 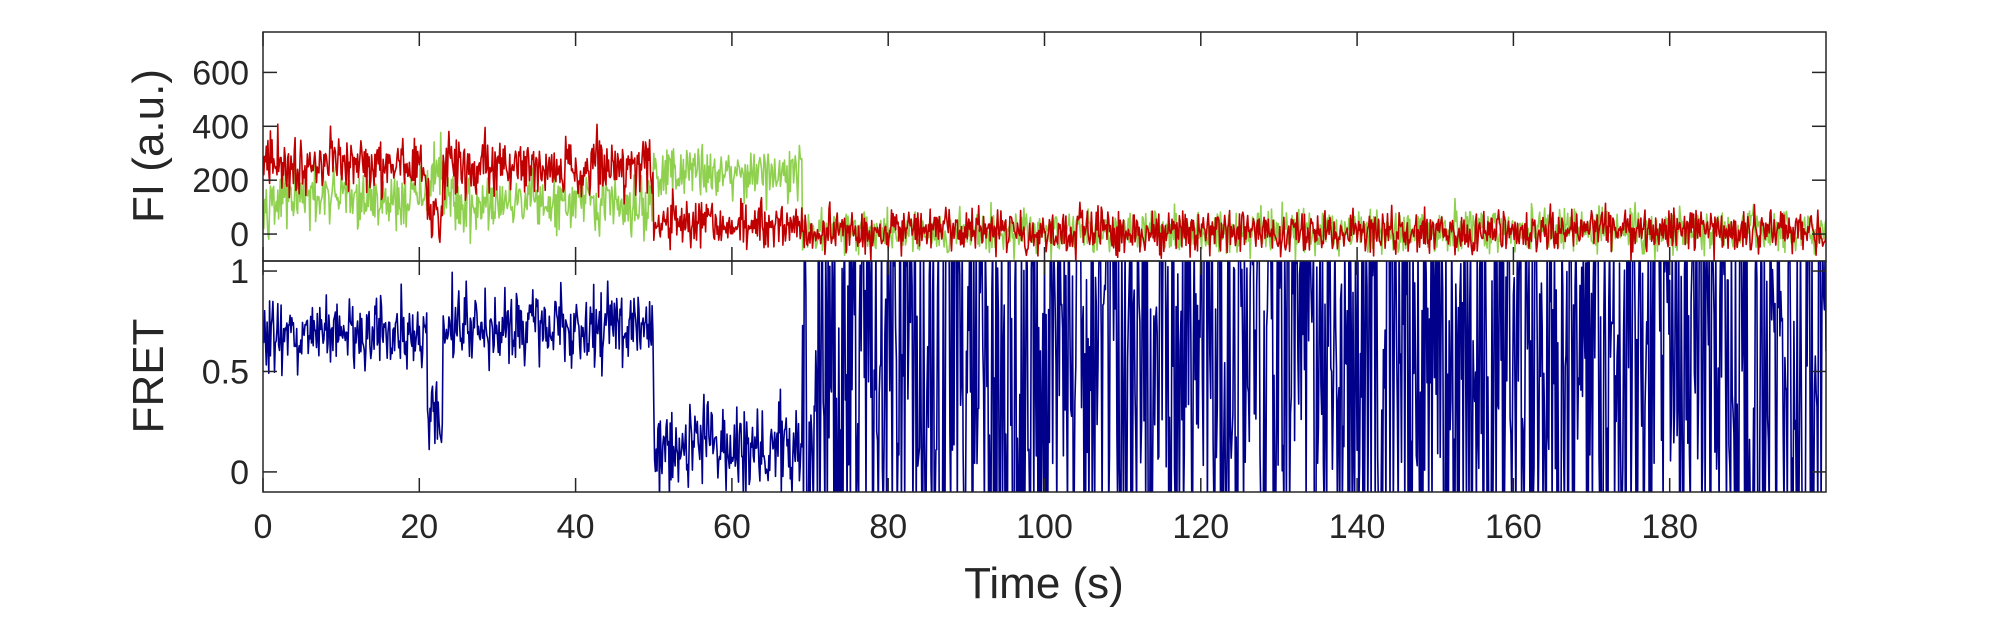 I want to click on intensity-y-tick-label: 600, so click(x=220, y=73).